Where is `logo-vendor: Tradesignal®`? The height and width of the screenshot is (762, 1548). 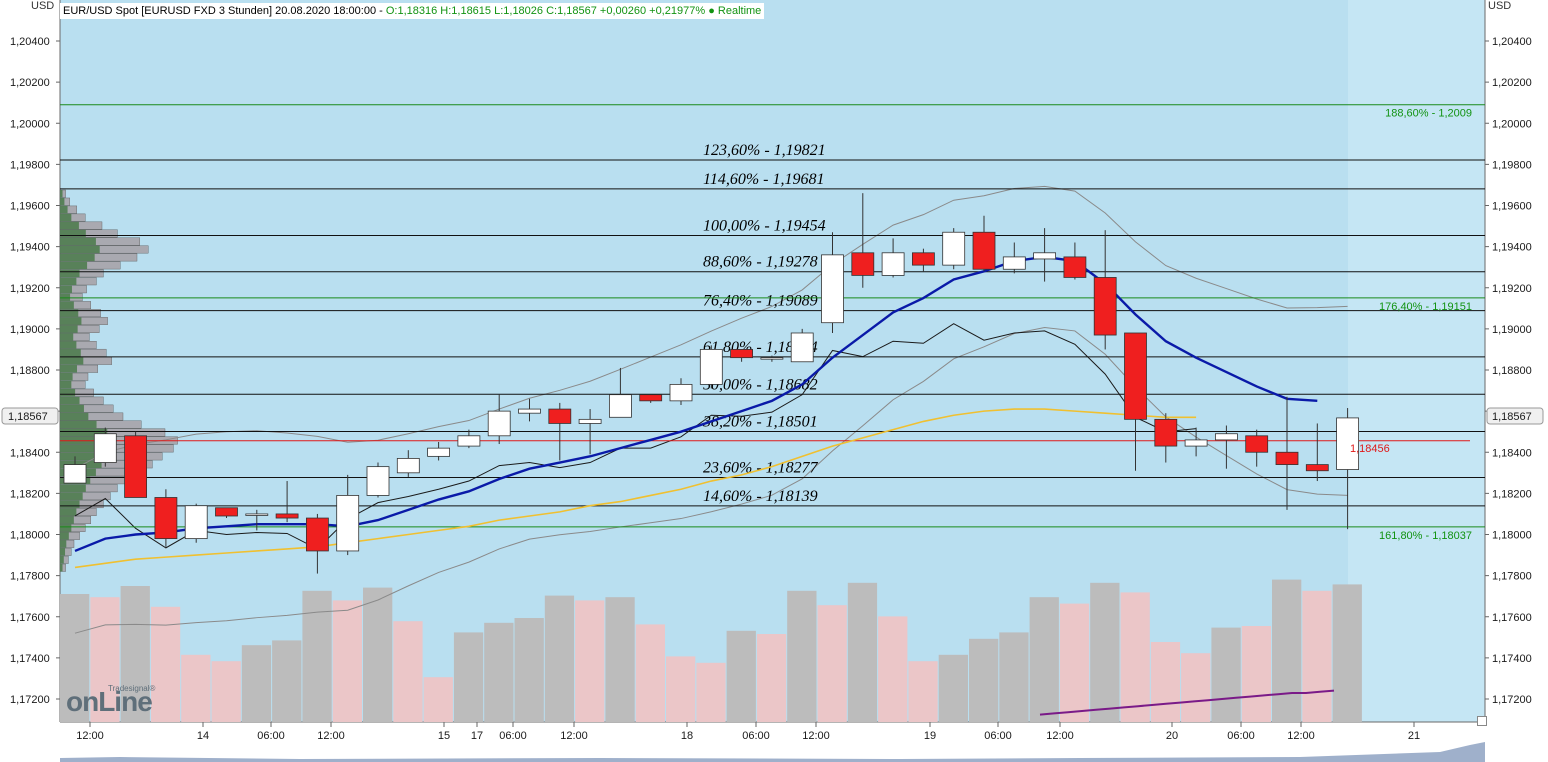
logo-vendor: Tradesignal® is located at coordinates (132, 688).